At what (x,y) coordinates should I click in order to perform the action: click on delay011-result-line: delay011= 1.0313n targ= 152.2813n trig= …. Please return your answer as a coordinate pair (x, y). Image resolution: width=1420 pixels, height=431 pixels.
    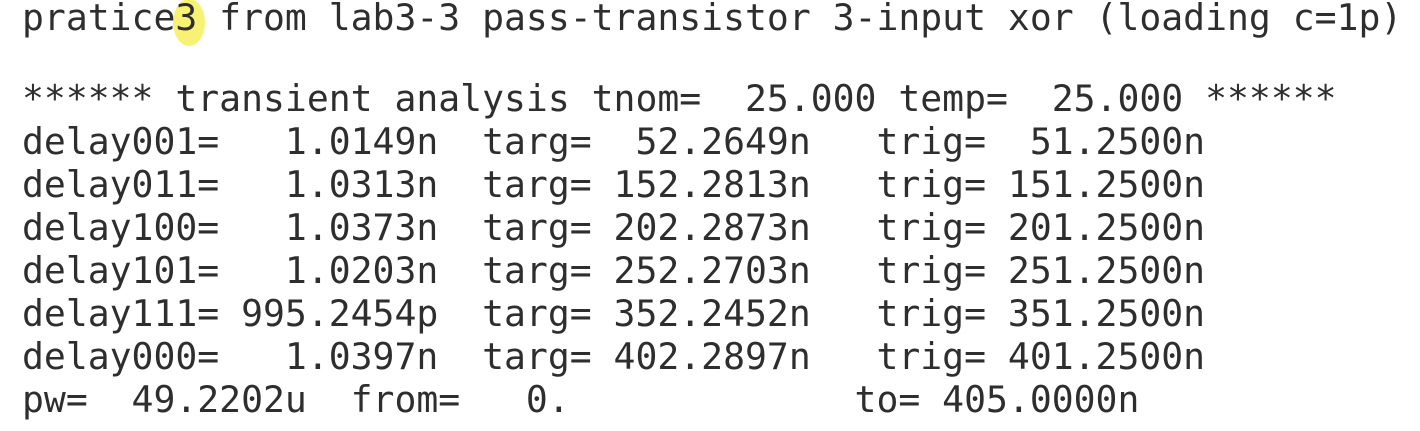
    Looking at the image, I should click on (614, 184).